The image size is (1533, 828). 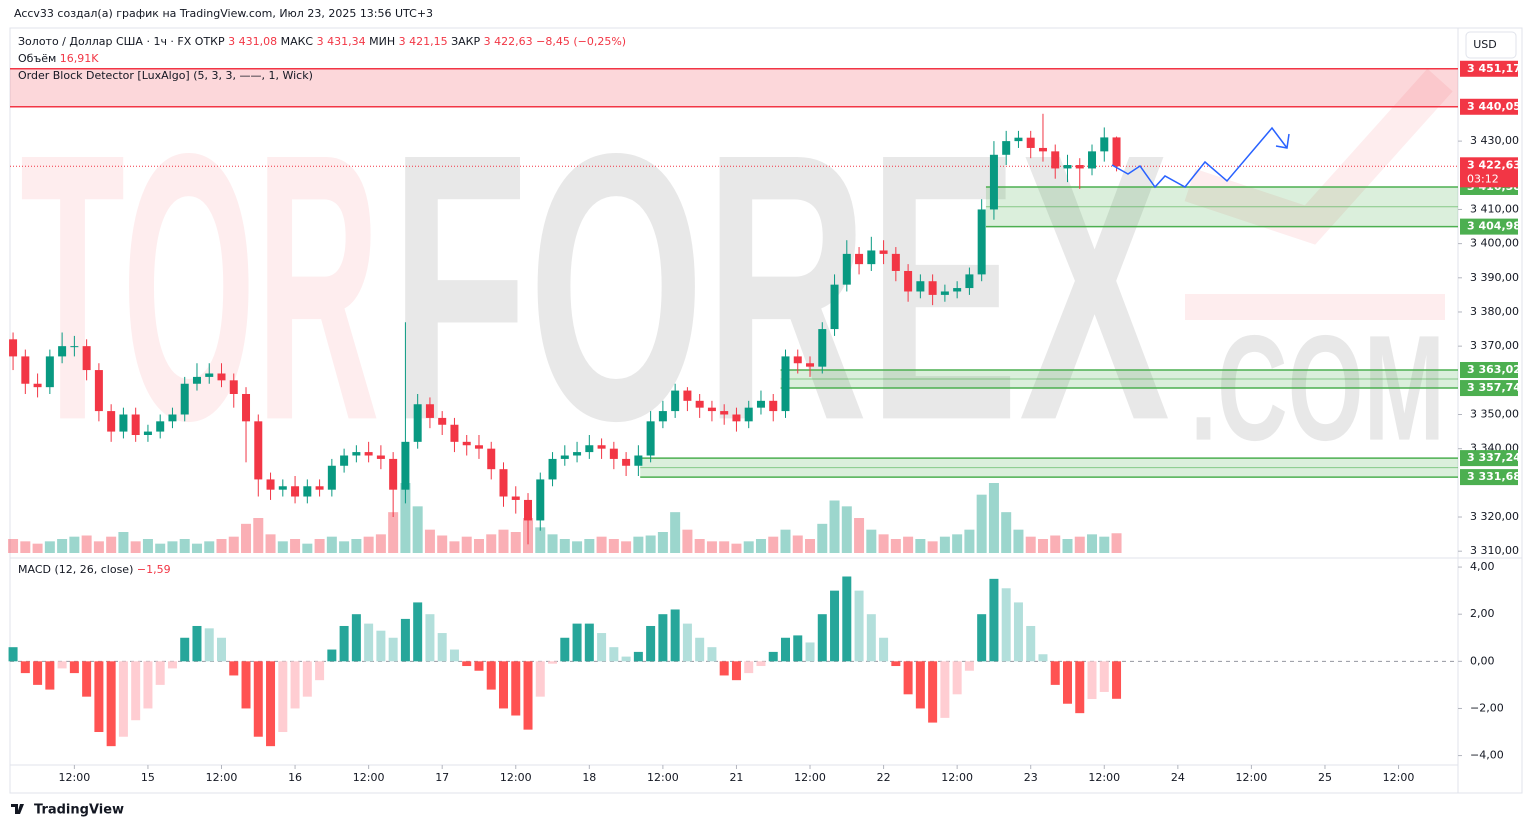 I want to click on macd-value: −1,59, so click(x=154, y=569).